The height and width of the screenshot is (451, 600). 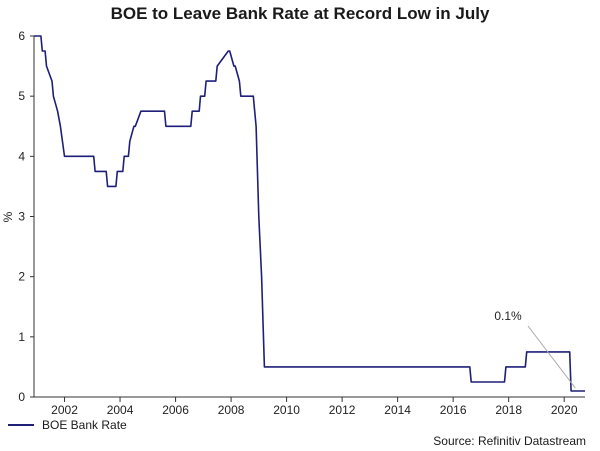 What do you see at coordinates (453, 410) in the screenshot?
I see `x-tick-label: 2016` at bounding box center [453, 410].